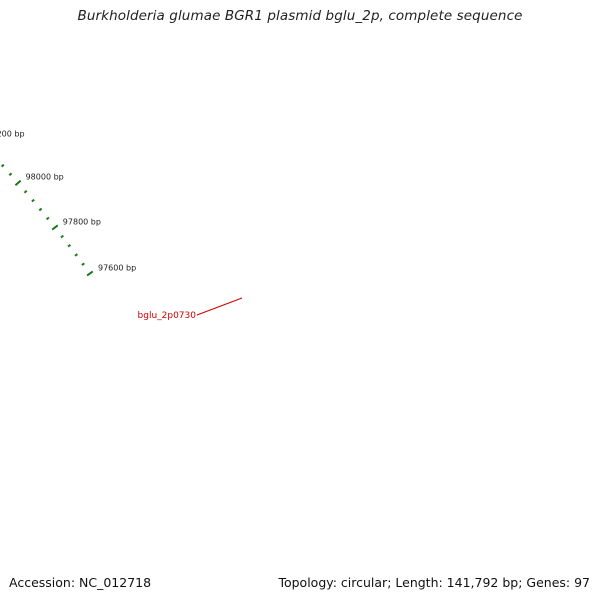  I want to click on tick-label: 98000 bp, so click(45, 176).